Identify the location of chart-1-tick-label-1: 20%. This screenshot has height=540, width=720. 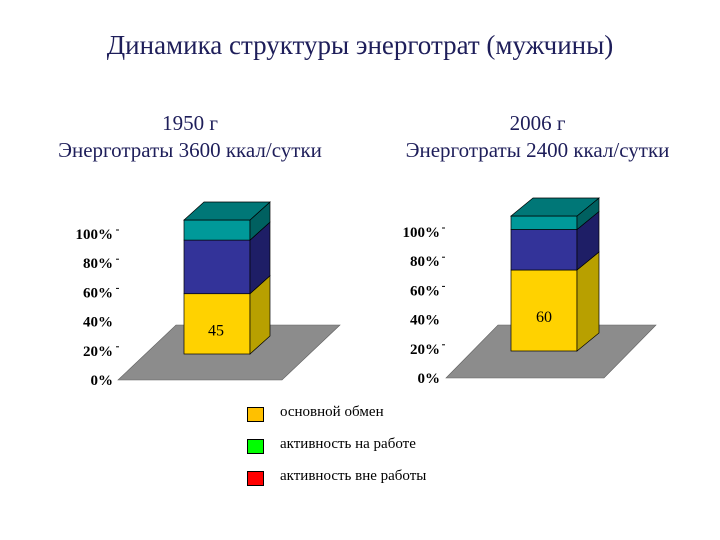
(98, 352).